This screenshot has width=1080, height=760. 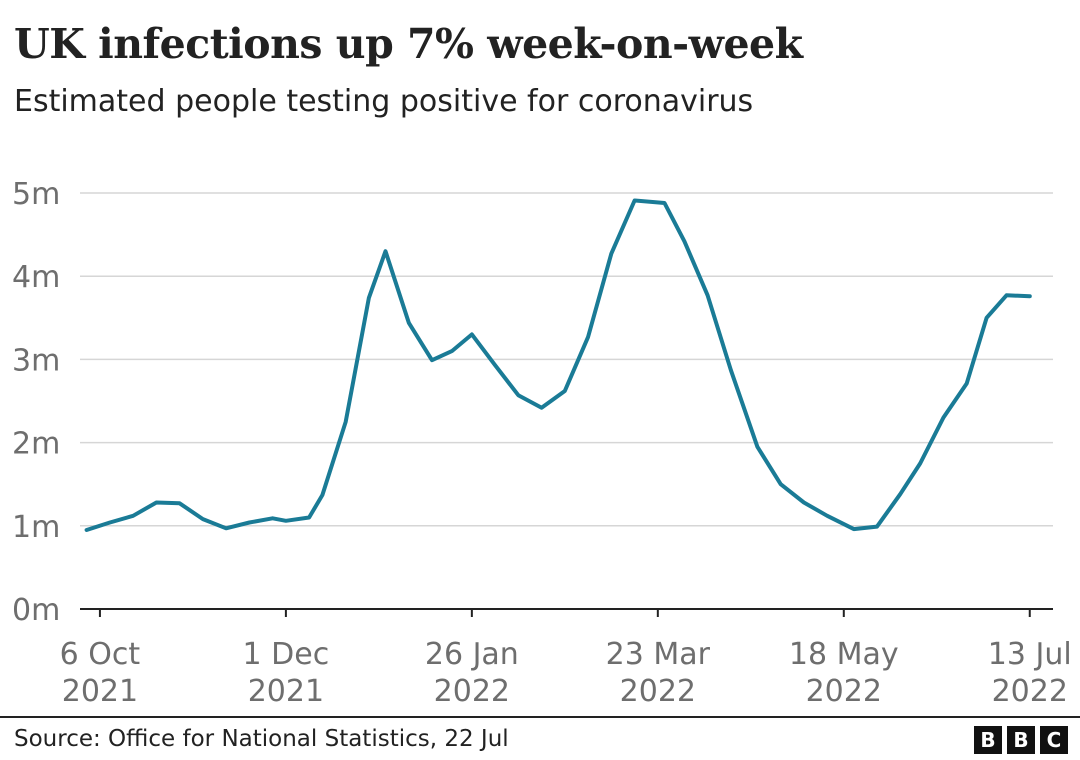 What do you see at coordinates (472, 654) in the screenshot?
I see `x-tick-label: 26 Jan` at bounding box center [472, 654].